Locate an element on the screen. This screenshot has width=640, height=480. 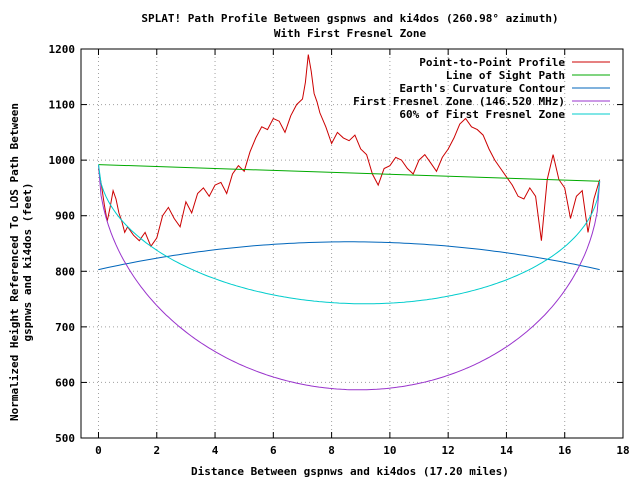
y-tick-label: 1100 is located at coordinates (62, 105).